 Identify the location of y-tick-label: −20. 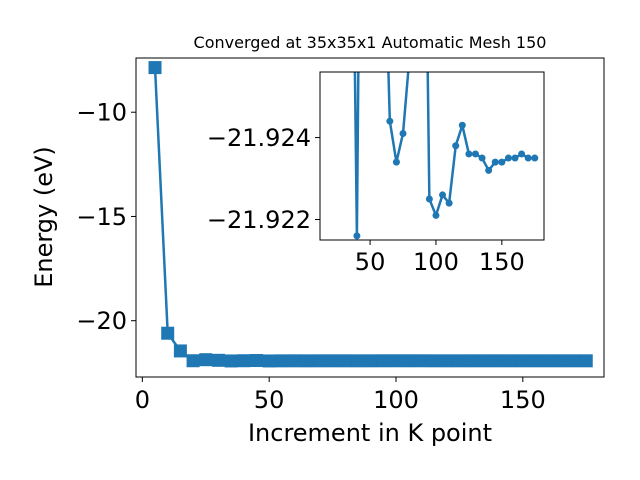
(101, 321).